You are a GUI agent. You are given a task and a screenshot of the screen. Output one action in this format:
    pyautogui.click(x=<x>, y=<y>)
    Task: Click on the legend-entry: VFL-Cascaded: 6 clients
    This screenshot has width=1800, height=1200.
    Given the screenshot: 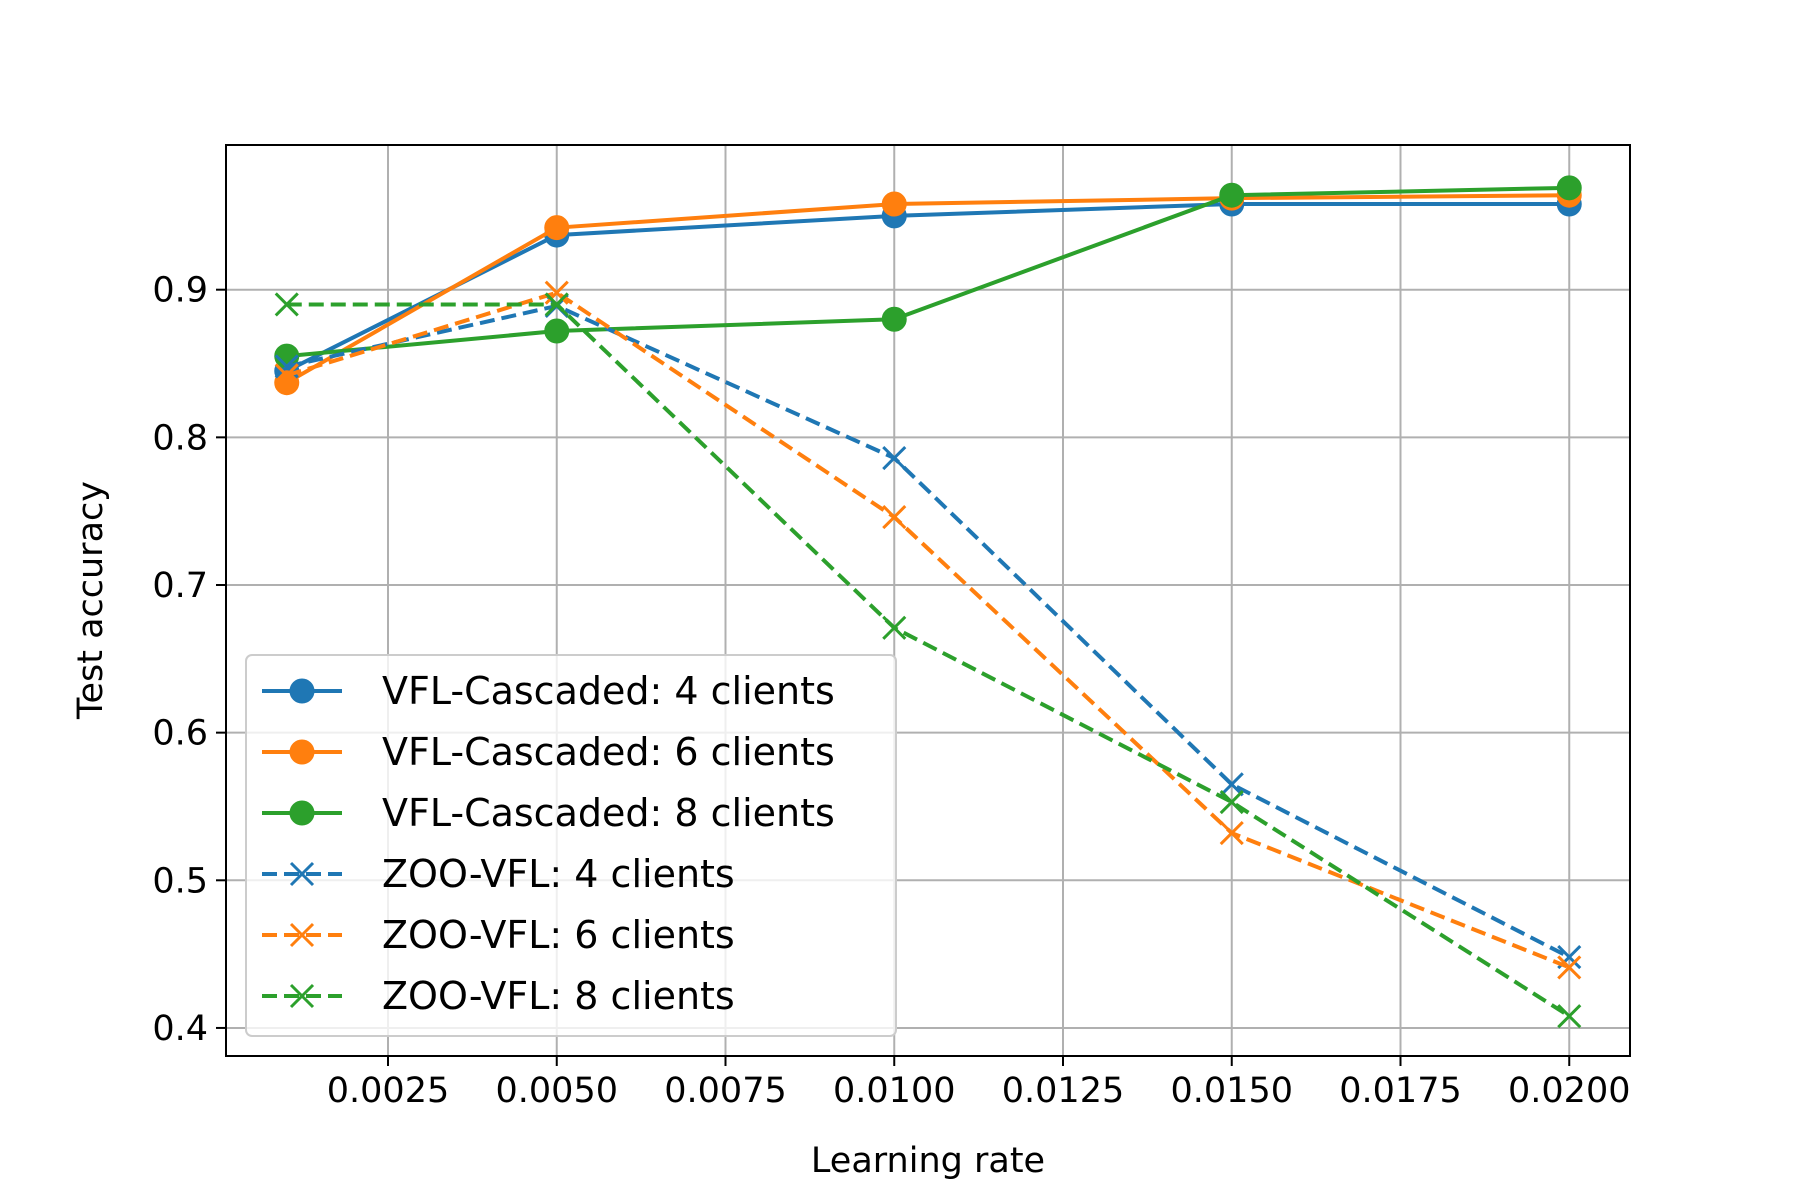 What is the action you would take?
    pyautogui.click(x=548, y=752)
    